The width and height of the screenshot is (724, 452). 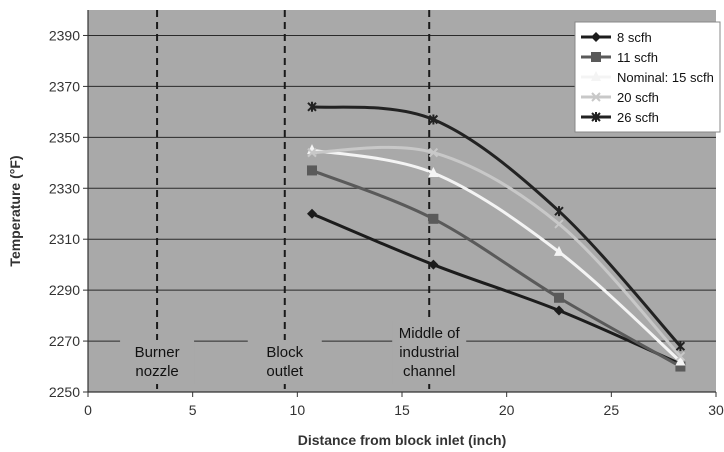 What do you see at coordinates (284, 352) in the screenshot?
I see `reference-label: Block` at bounding box center [284, 352].